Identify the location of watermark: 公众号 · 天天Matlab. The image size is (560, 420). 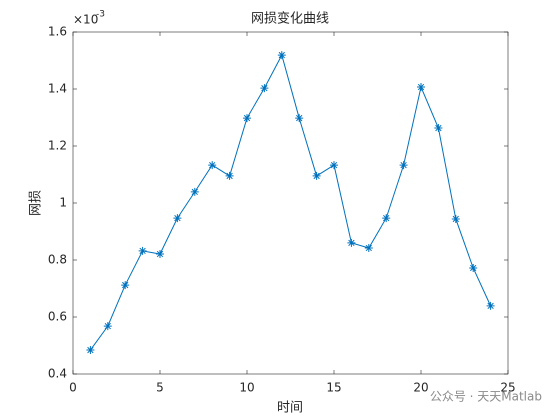
(486, 397).